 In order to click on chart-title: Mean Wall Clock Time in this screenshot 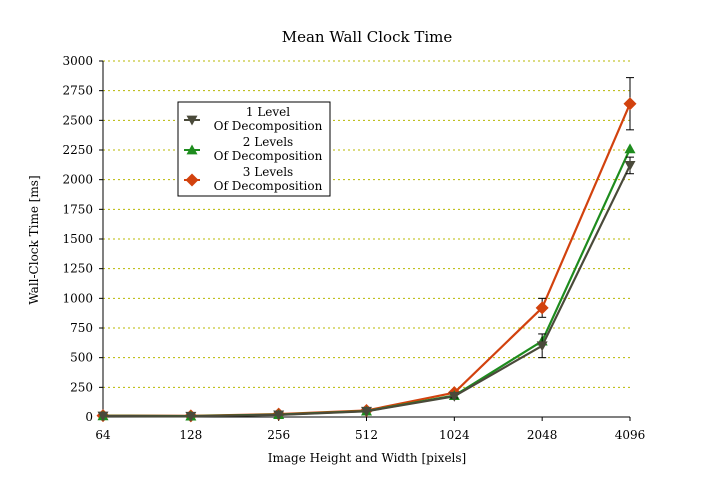, I will do `click(367, 37)`.